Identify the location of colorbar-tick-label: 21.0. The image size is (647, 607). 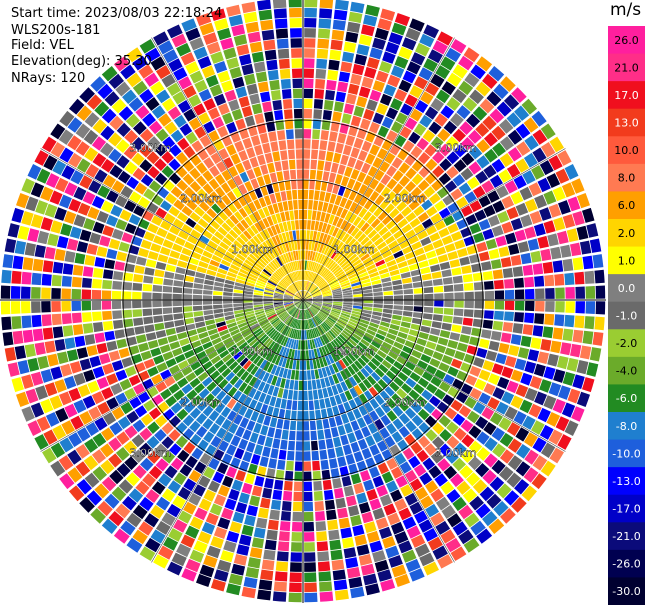
(626, 67).